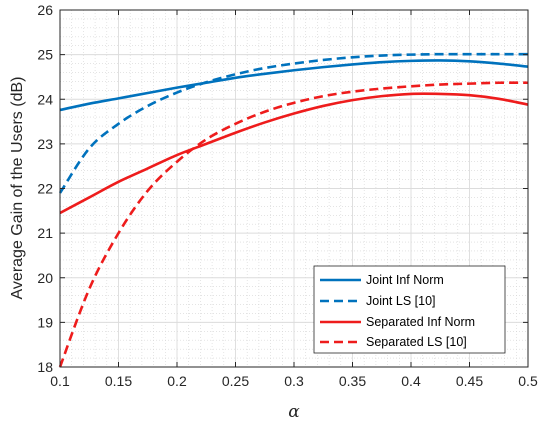 The height and width of the screenshot is (426, 538). I want to click on legend-label-joint-ls: Joint LS [10], so click(401, 301).